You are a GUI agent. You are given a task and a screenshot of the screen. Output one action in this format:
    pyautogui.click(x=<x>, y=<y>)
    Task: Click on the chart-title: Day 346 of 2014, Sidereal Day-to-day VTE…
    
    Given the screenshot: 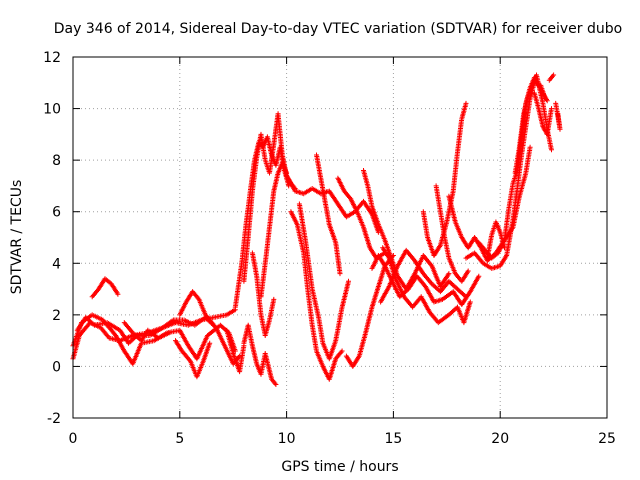 What is the action you would take?
    pyautogui.click(x=338, y=29)
    